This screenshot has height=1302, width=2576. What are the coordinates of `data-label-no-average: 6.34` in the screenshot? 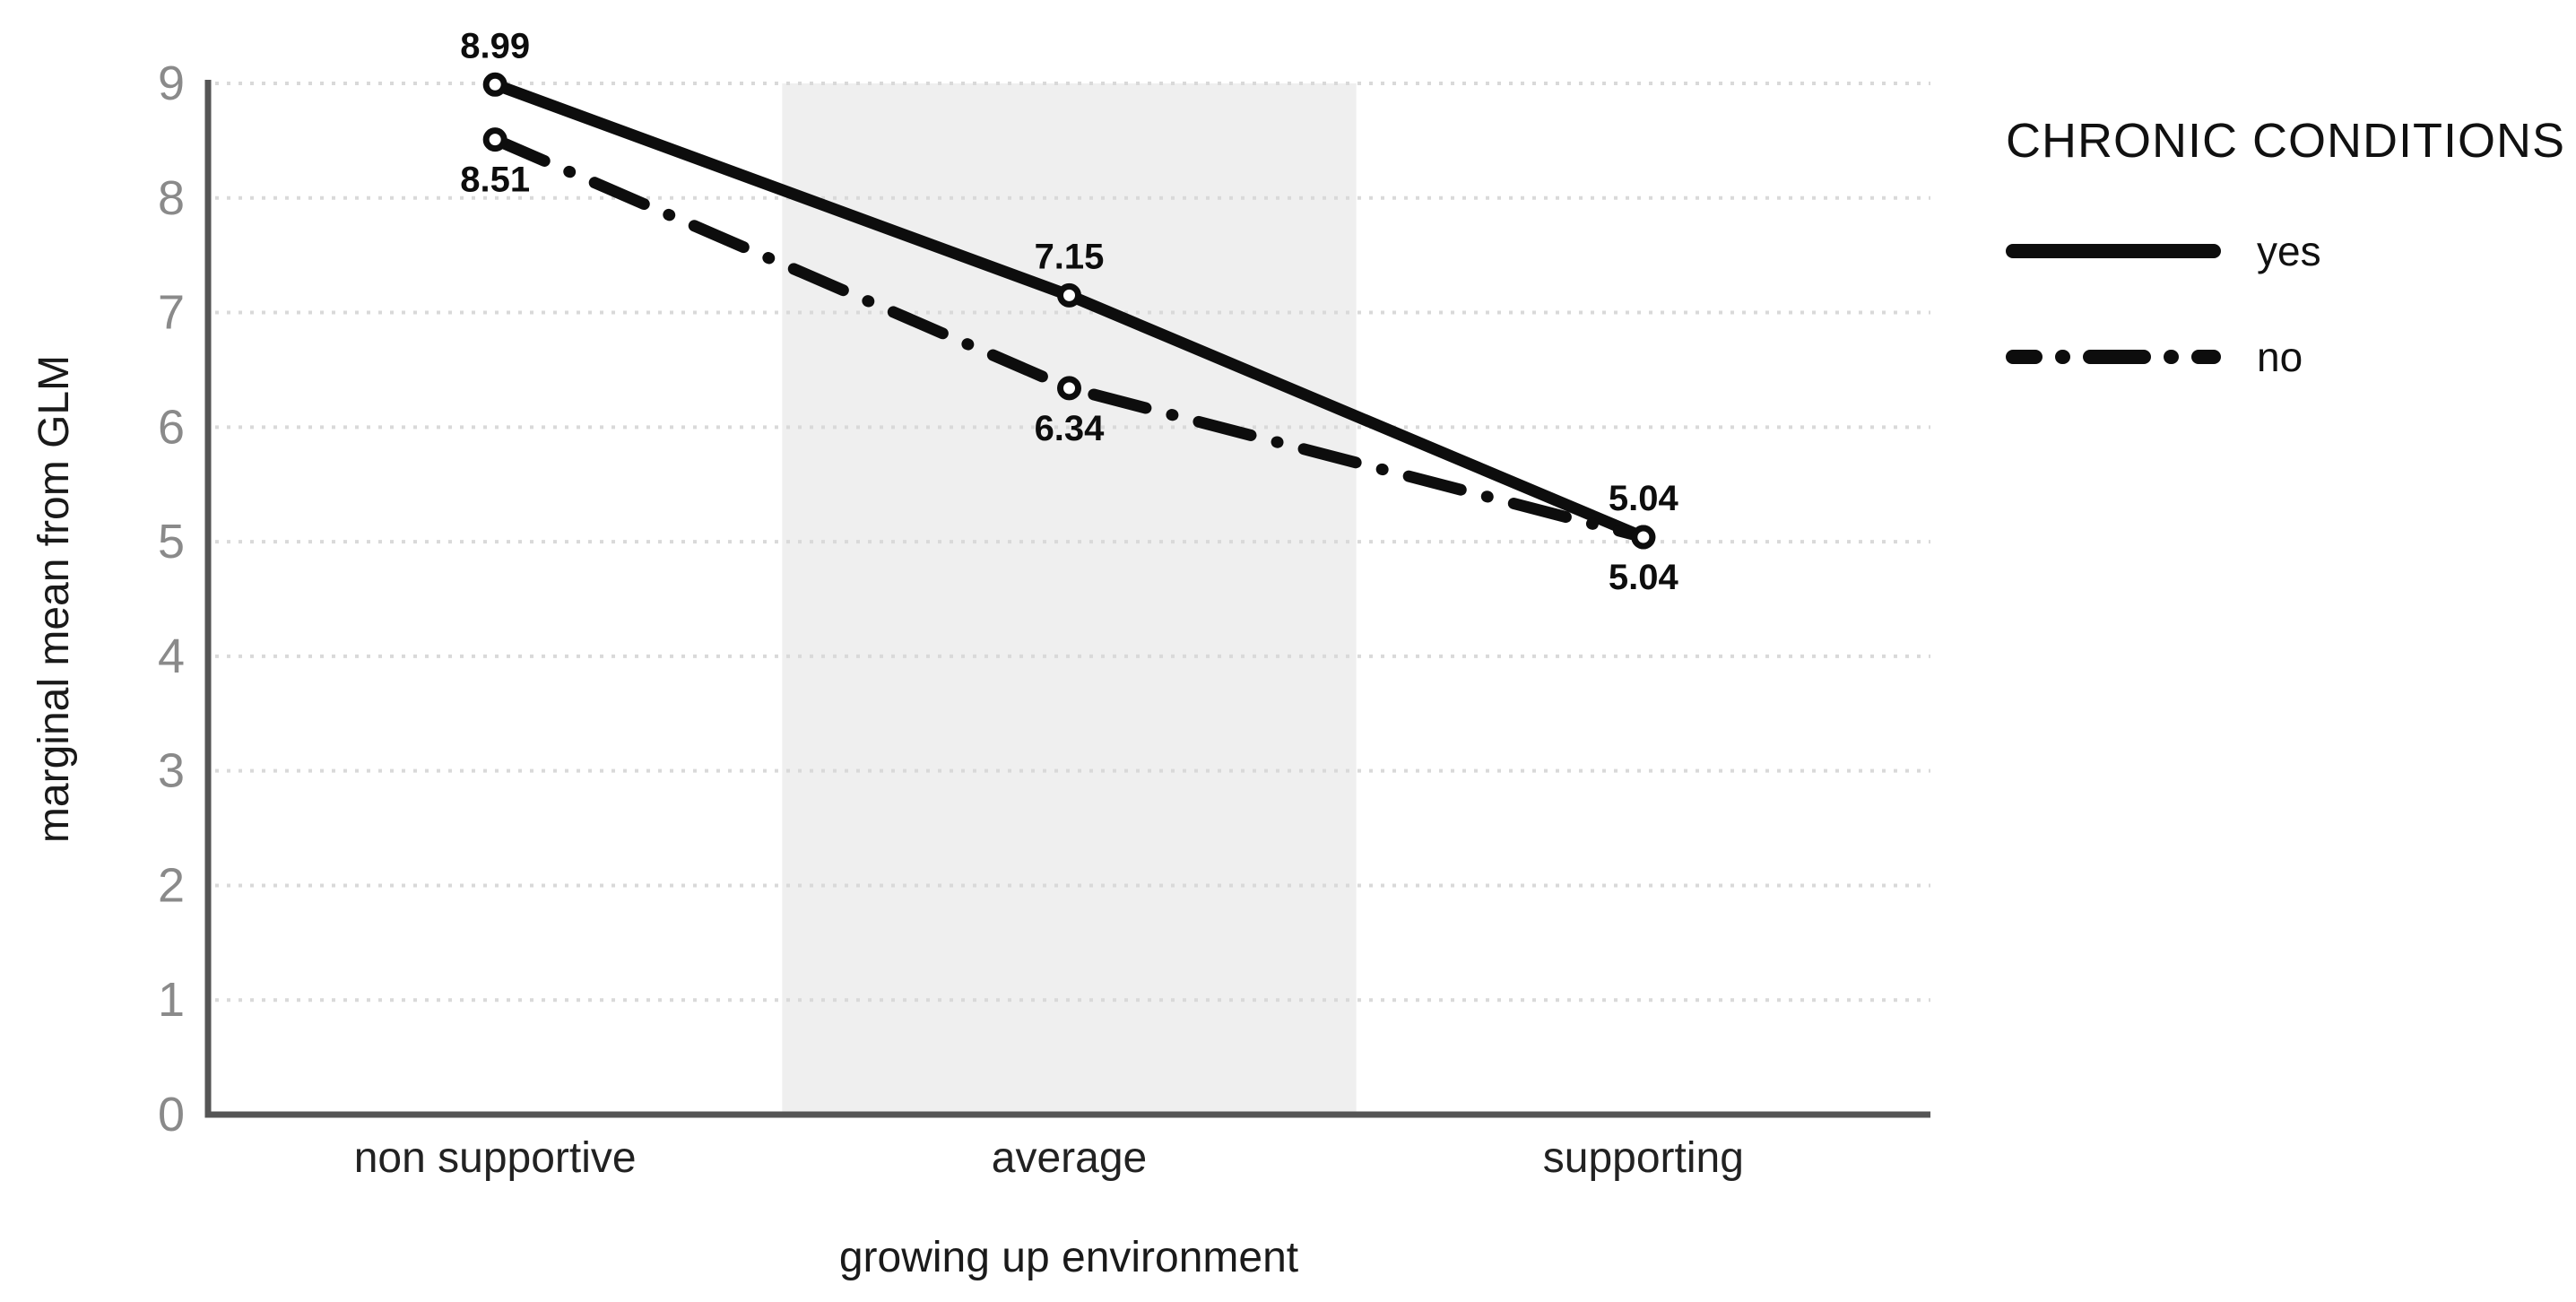 It's located at (1070, 429).